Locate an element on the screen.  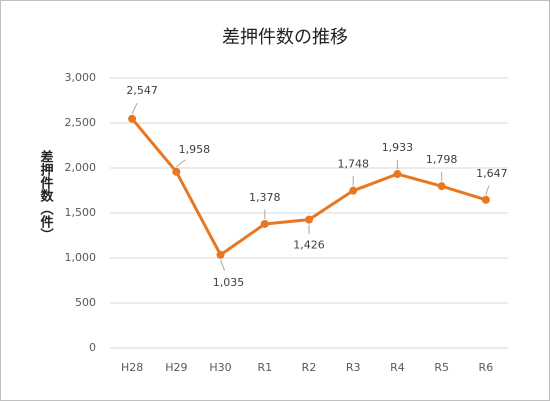
data-label: 1,426 is located at coordinates (309, 245).